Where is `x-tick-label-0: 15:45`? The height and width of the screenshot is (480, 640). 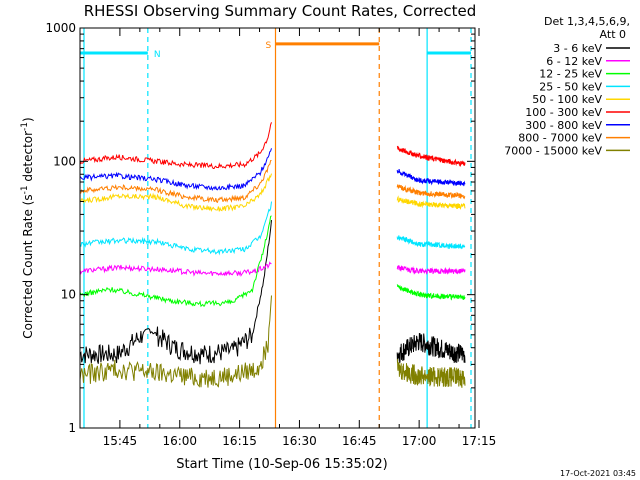 x-tick-label-0: 15:45 is located at coordinates (120, 441).